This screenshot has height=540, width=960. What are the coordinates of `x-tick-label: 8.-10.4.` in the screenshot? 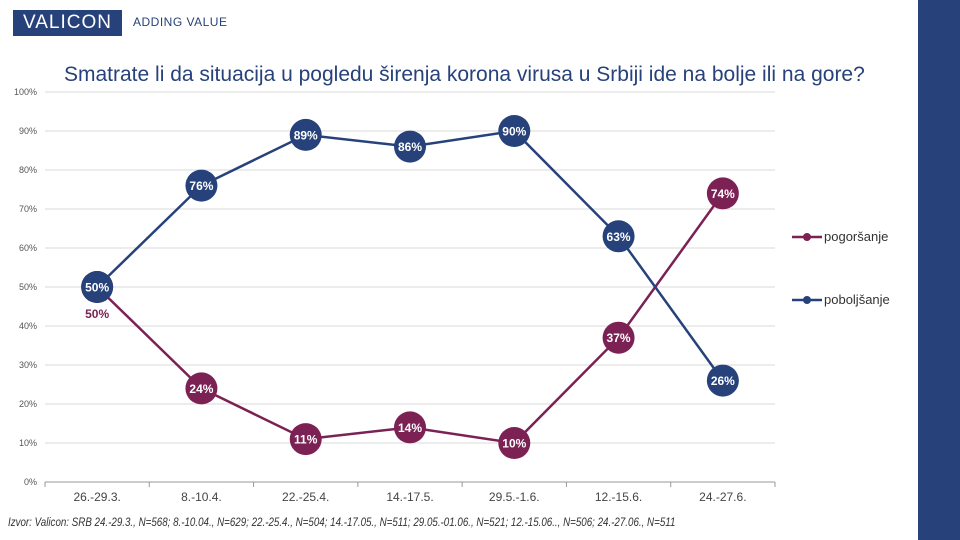 It's located at (201, 497).